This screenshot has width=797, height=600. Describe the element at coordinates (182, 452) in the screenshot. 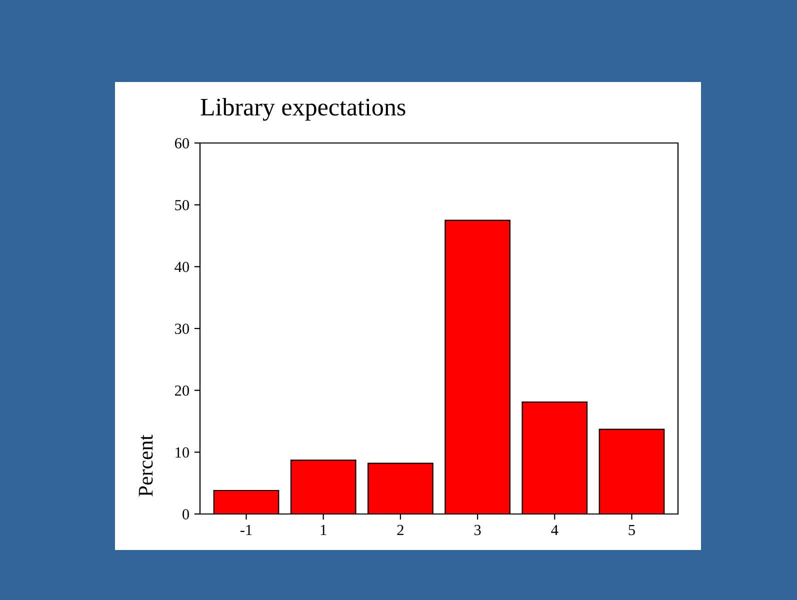

I see `y-tick-label: 10` at that location.